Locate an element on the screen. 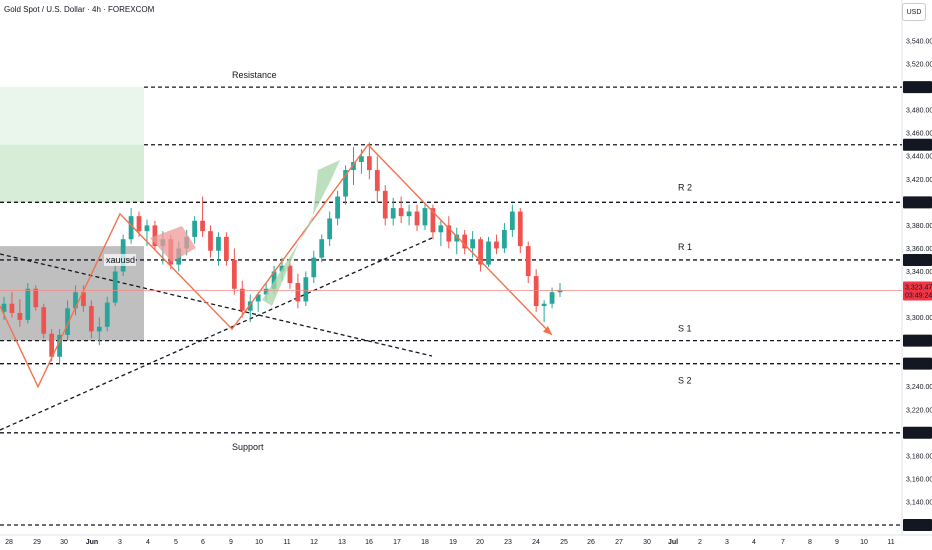 The width and height of the screenshot is (932, 550). y-tick-label: 3,300.00 is located at coordinates (919, 318).